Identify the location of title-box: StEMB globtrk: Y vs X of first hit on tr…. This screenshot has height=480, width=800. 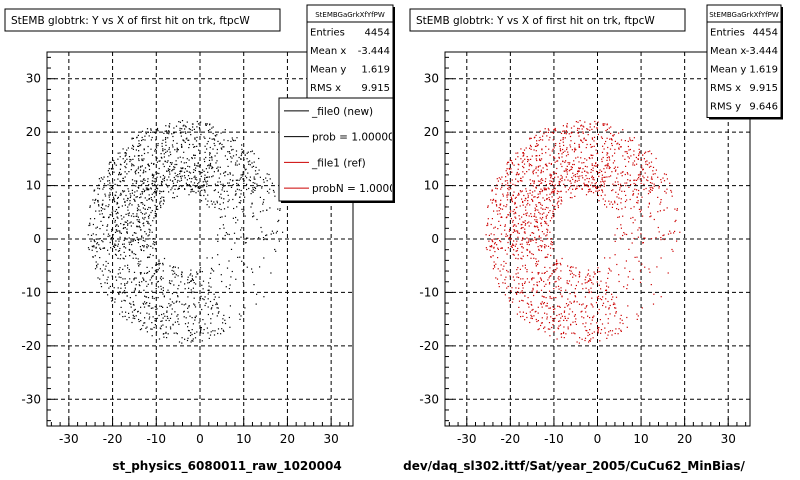
(142, 20).